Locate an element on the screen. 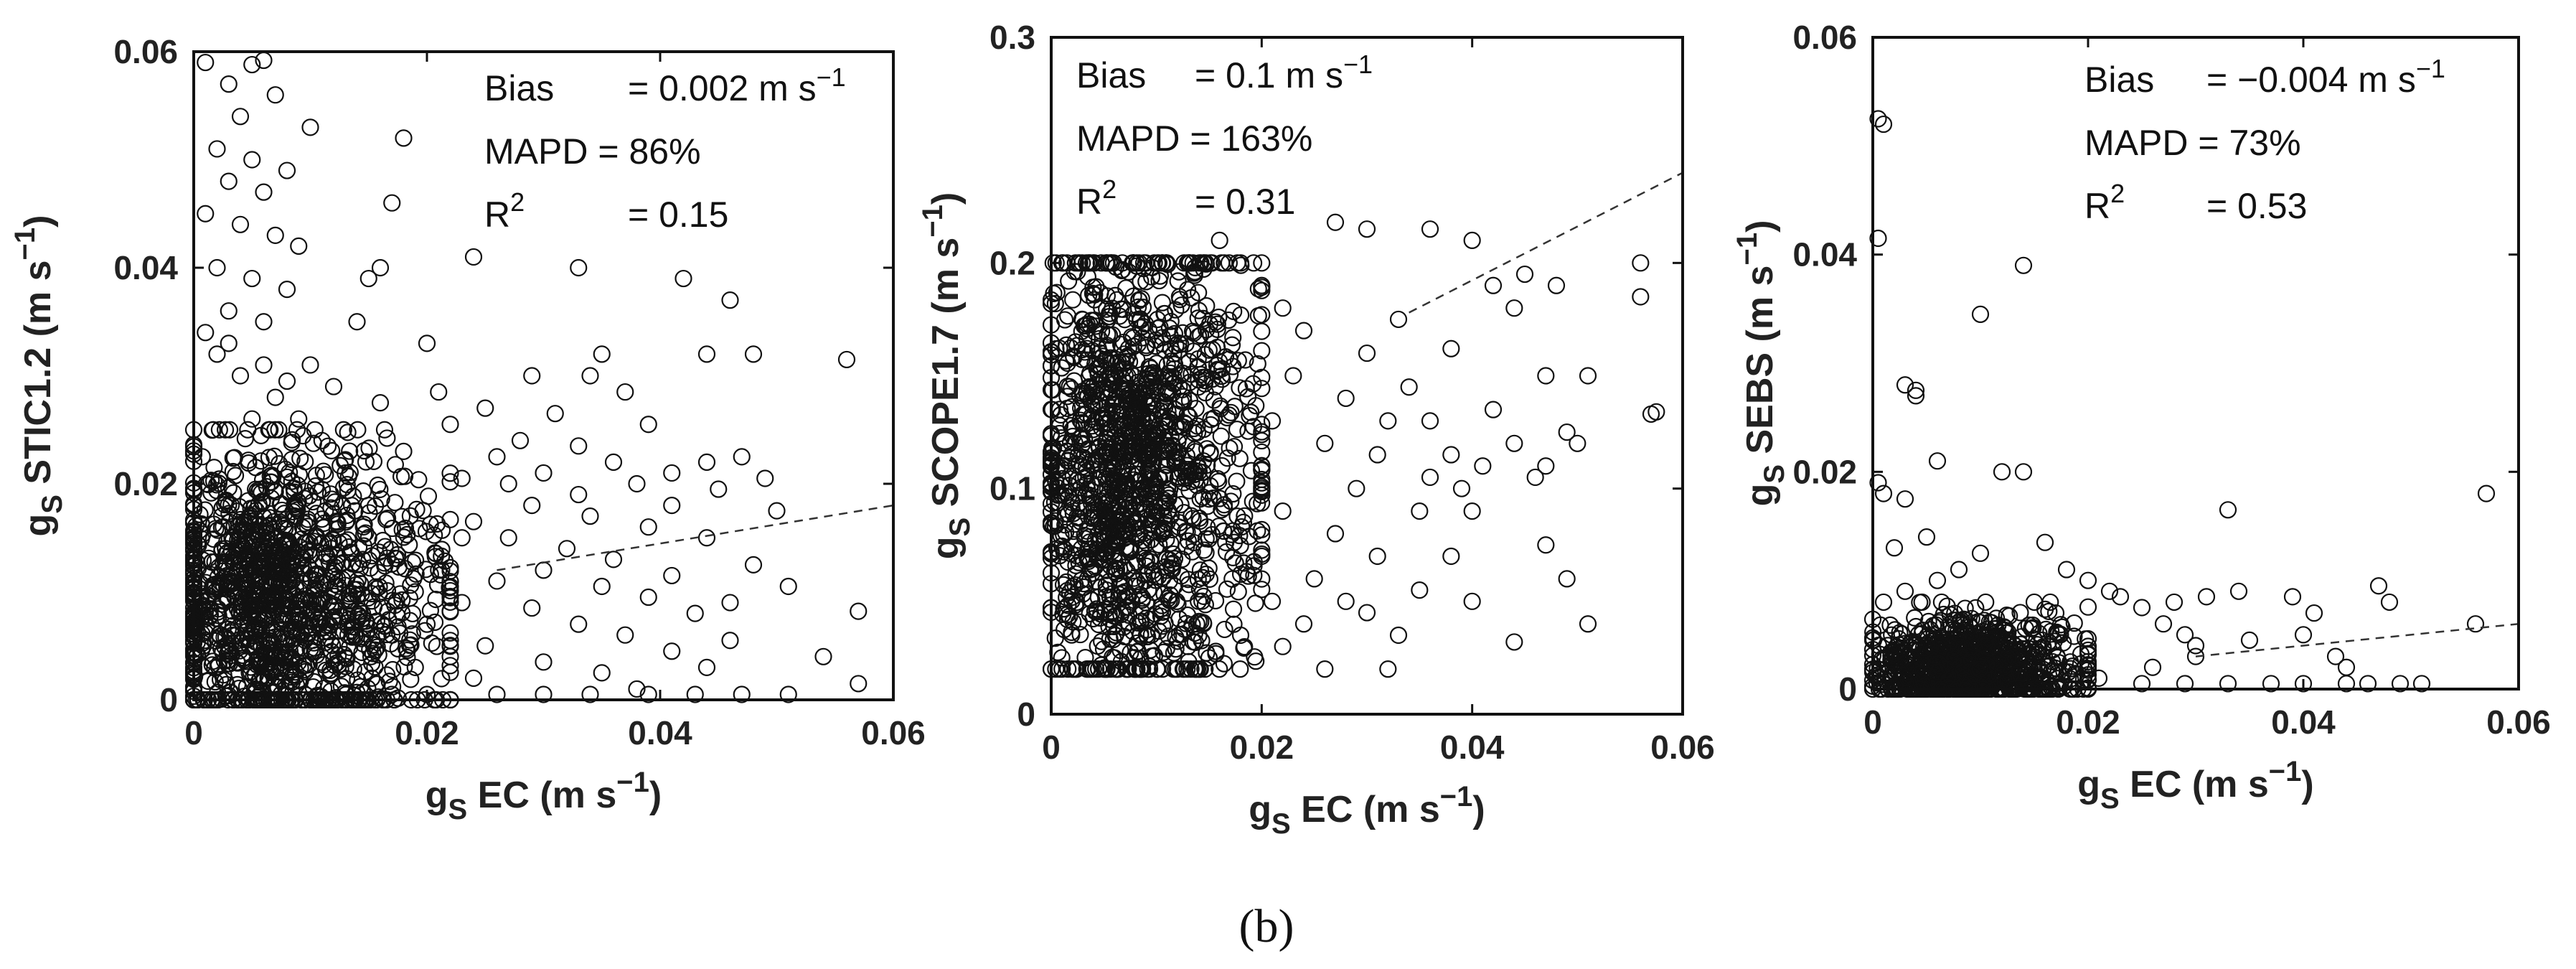 The height and width of the screenshot is (969, 2576). stat-r2-label: R2 is located at coordinates (2104, 202).